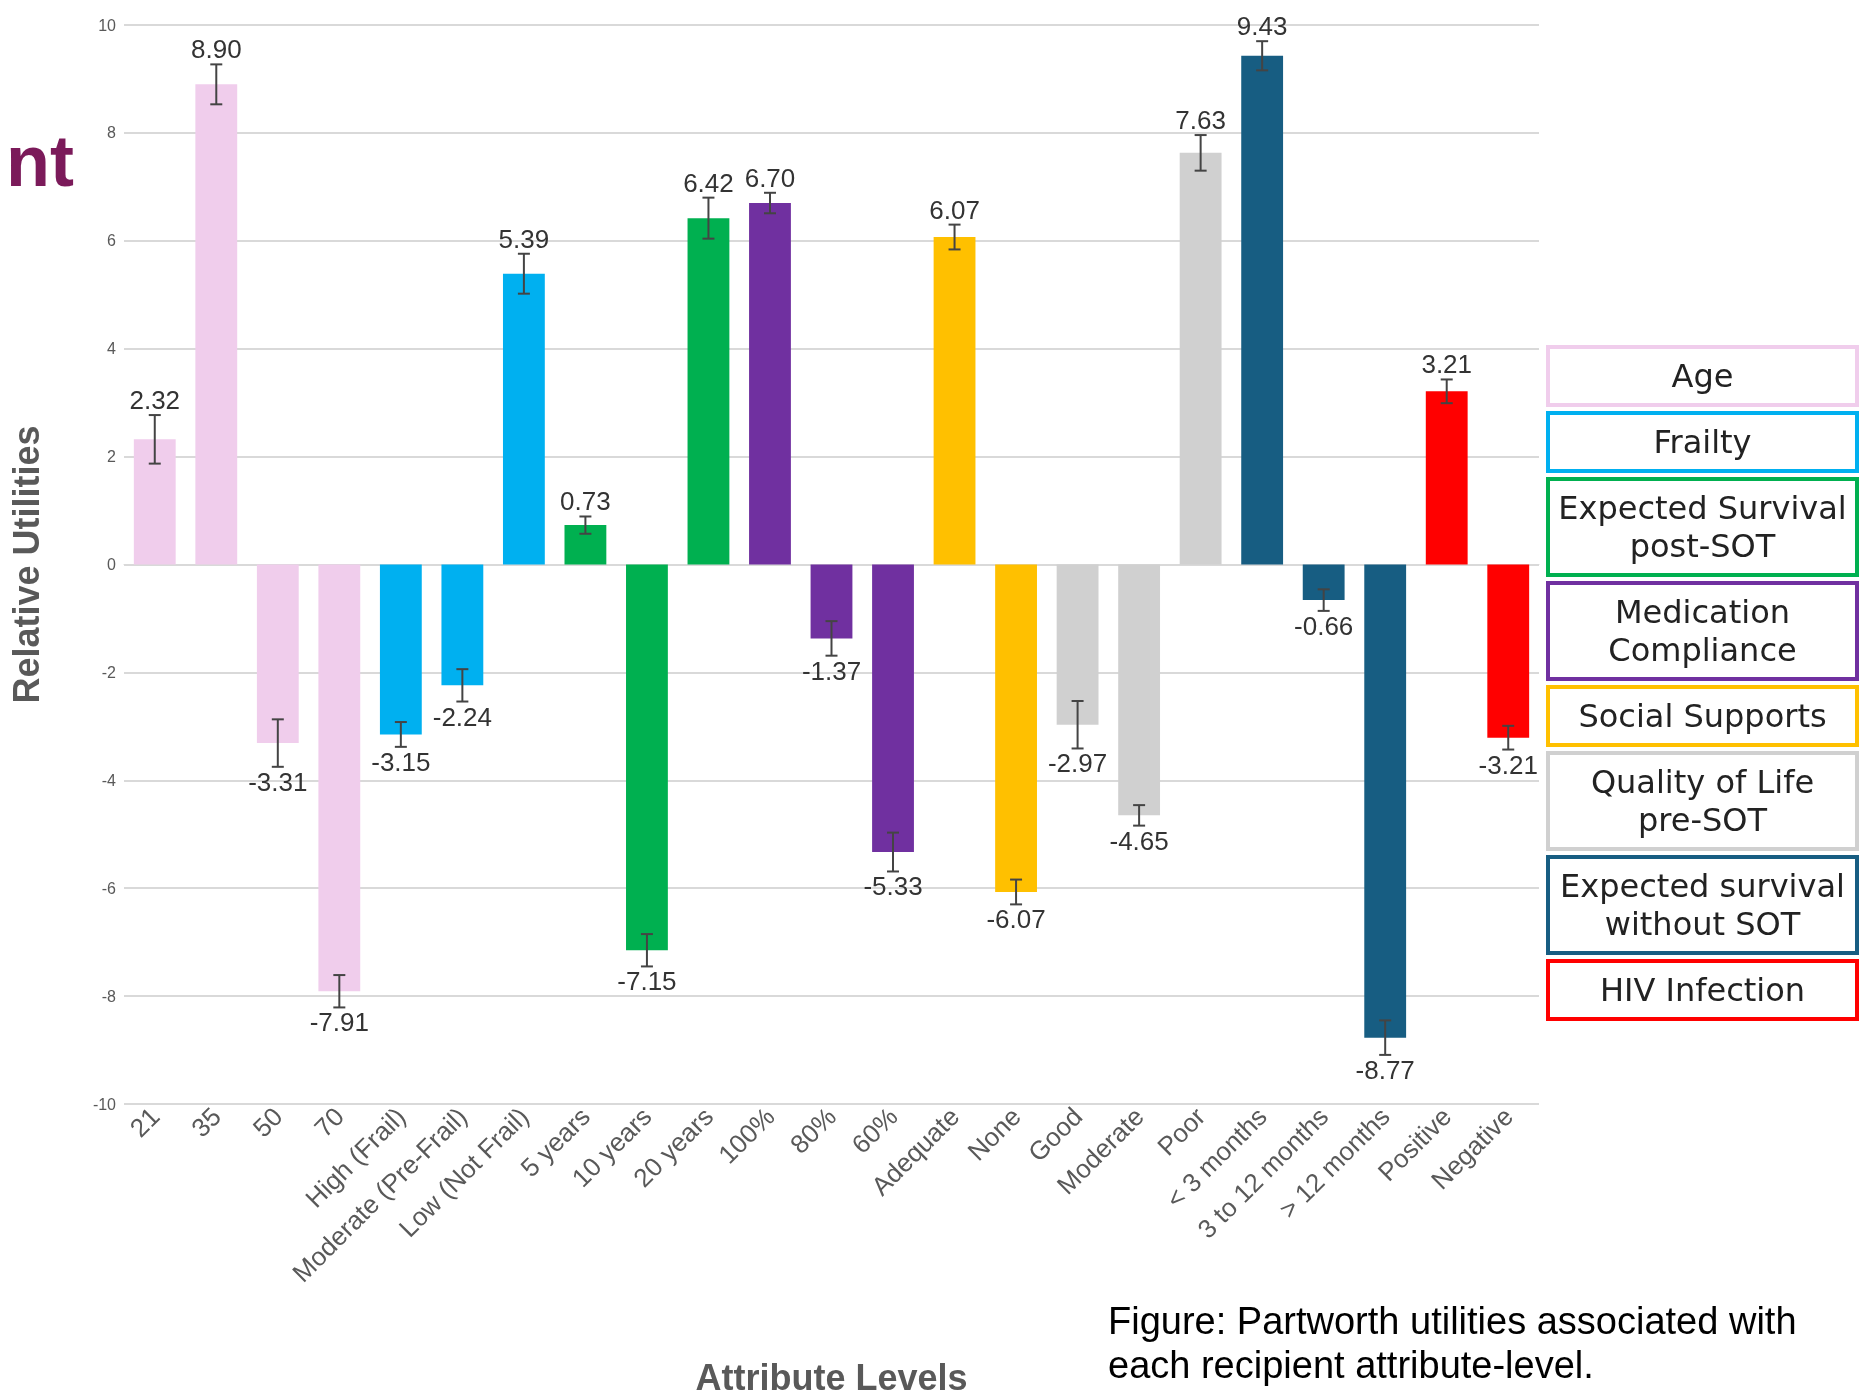 The width and height of the screenshot is (1859, 1400). I want to click on data-label: 2.32, so click(155, 400).